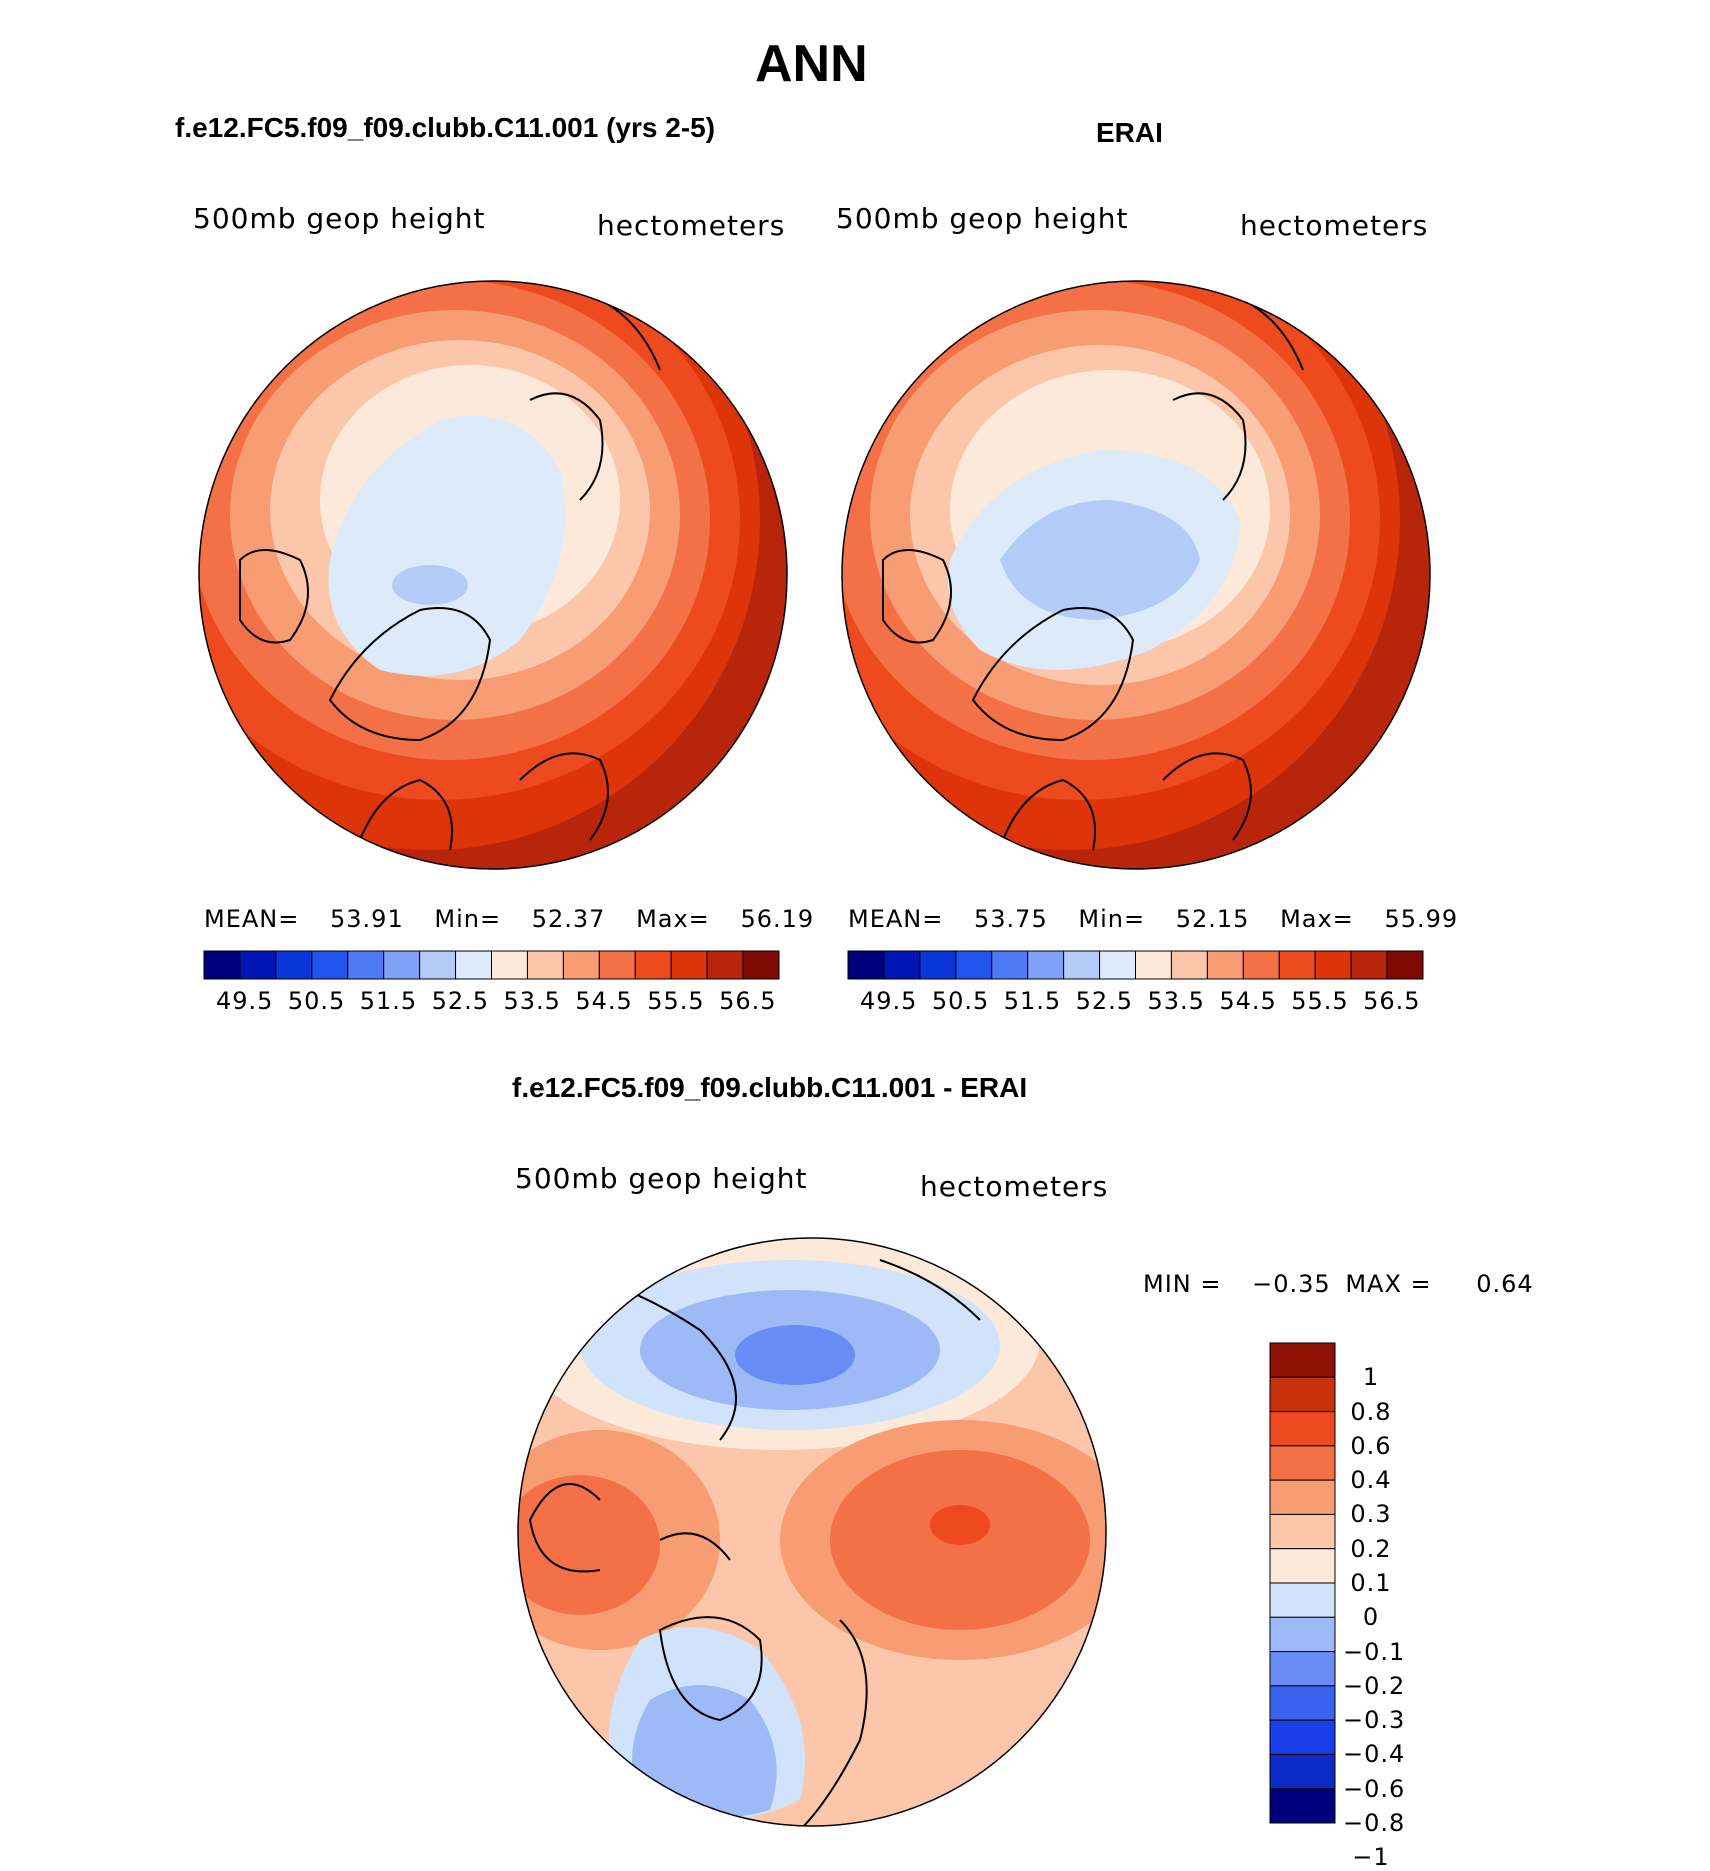  Describe the element at coordinates (1374, 1754) in the screenshot. I see `colorbar-tick-label: −0.4` at that location.